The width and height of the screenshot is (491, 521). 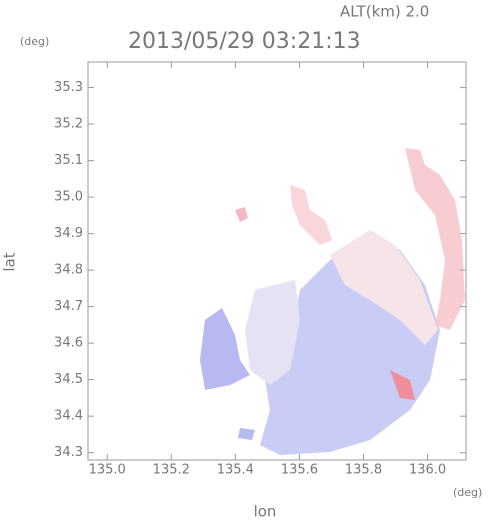 I want to click on y-tick-label: 34.7, so click(x=68, y=306).